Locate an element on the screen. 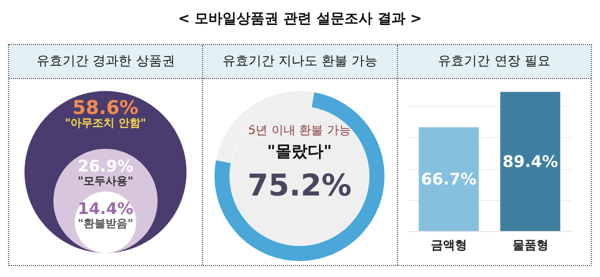 This screenshot has height=277, width=600. chart-title: 유효기간 연장 필요 is located at coordinates (494, 62).